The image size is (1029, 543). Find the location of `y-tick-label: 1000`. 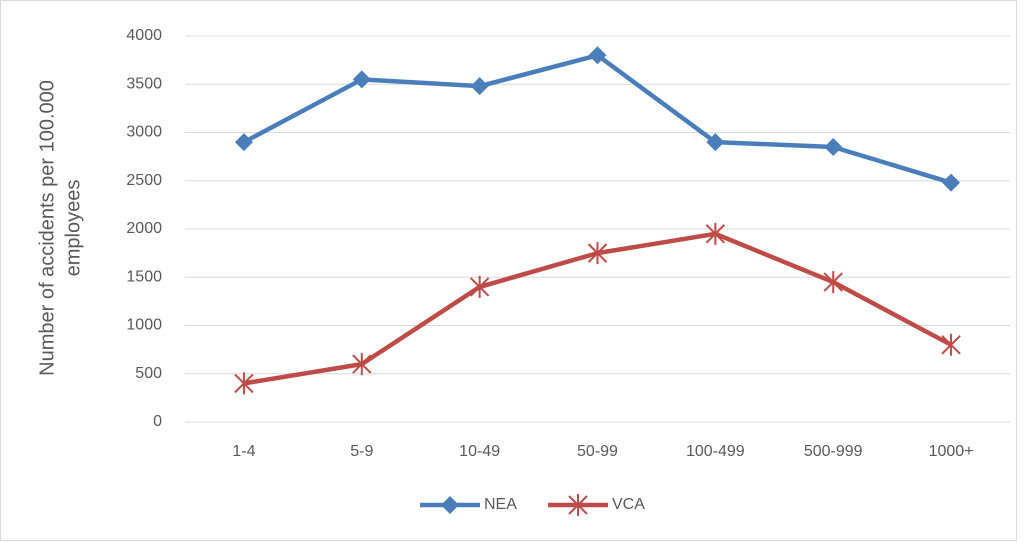

y-tick-label: 1000 is located at coordinates (144, 325).